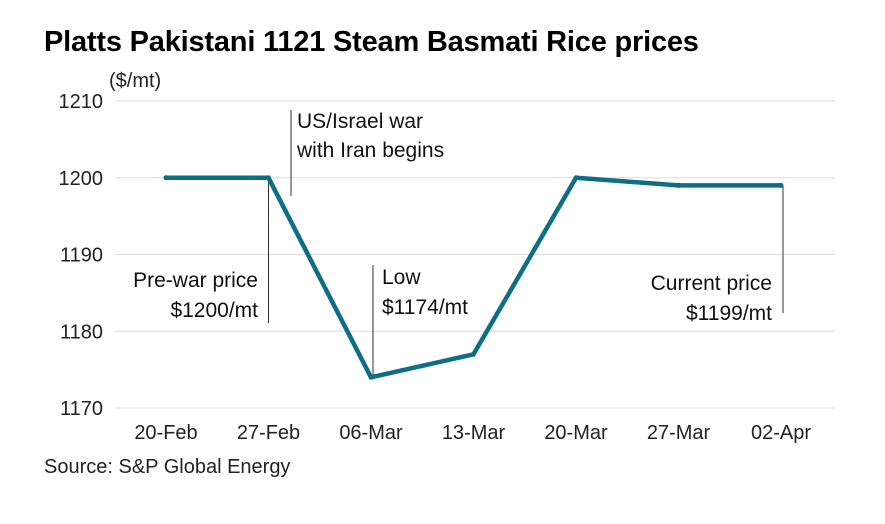 The height and width of the screenshot is (524, 885). Describe the element at coordinates (401, 277) in the screenshot. I see `annotation-low: Low` at that location.